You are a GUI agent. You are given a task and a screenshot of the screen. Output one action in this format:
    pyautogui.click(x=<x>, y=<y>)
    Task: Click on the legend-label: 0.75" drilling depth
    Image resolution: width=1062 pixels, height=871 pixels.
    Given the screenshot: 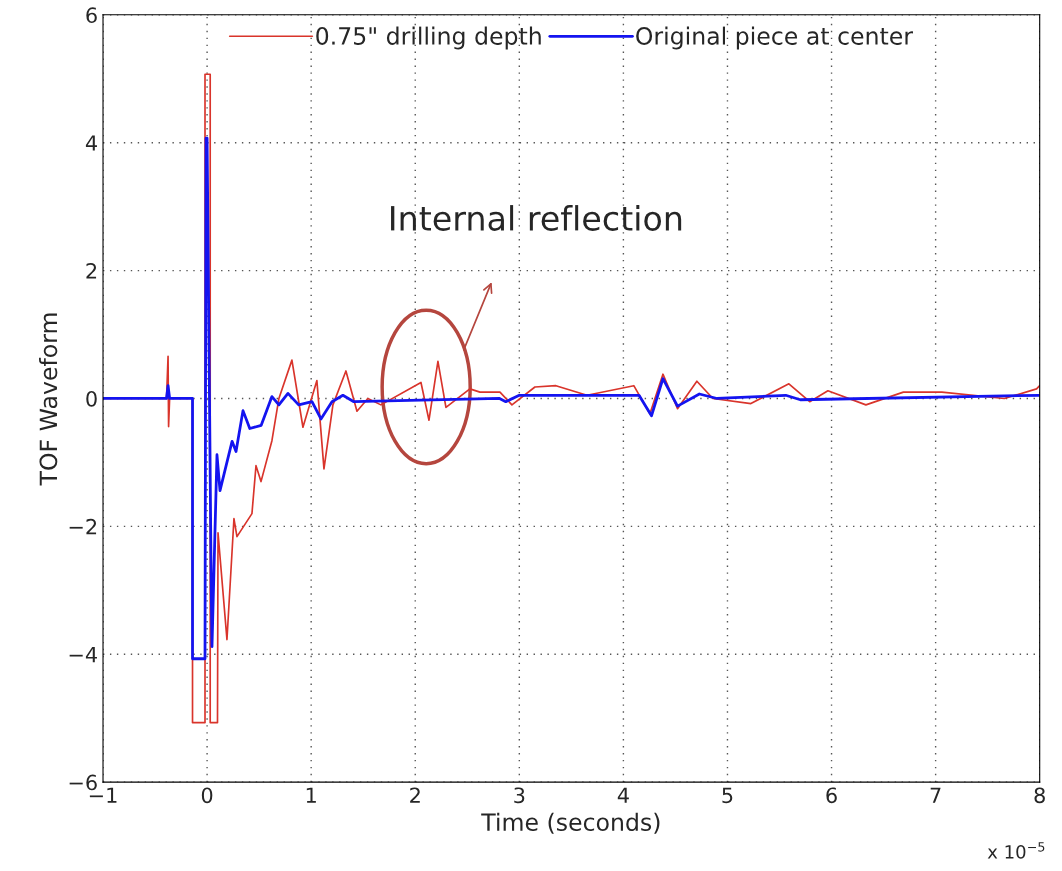 What is the action you would take?
    pyautogui.click(x=428, y=38)
    